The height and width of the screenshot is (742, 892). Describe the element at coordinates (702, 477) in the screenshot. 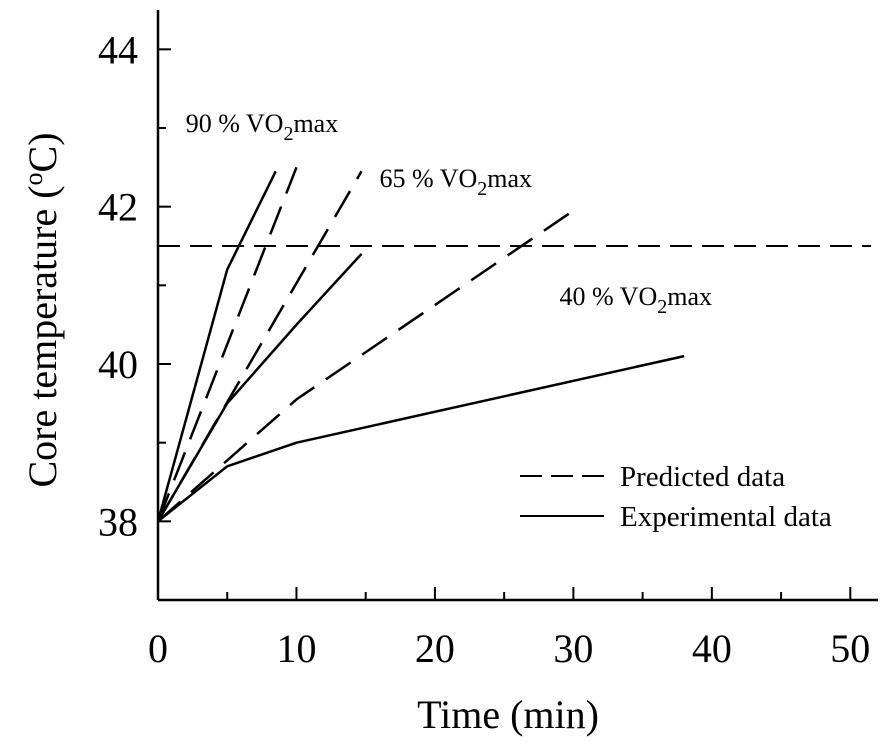

I see `legend-label: Predicted data` at that location.